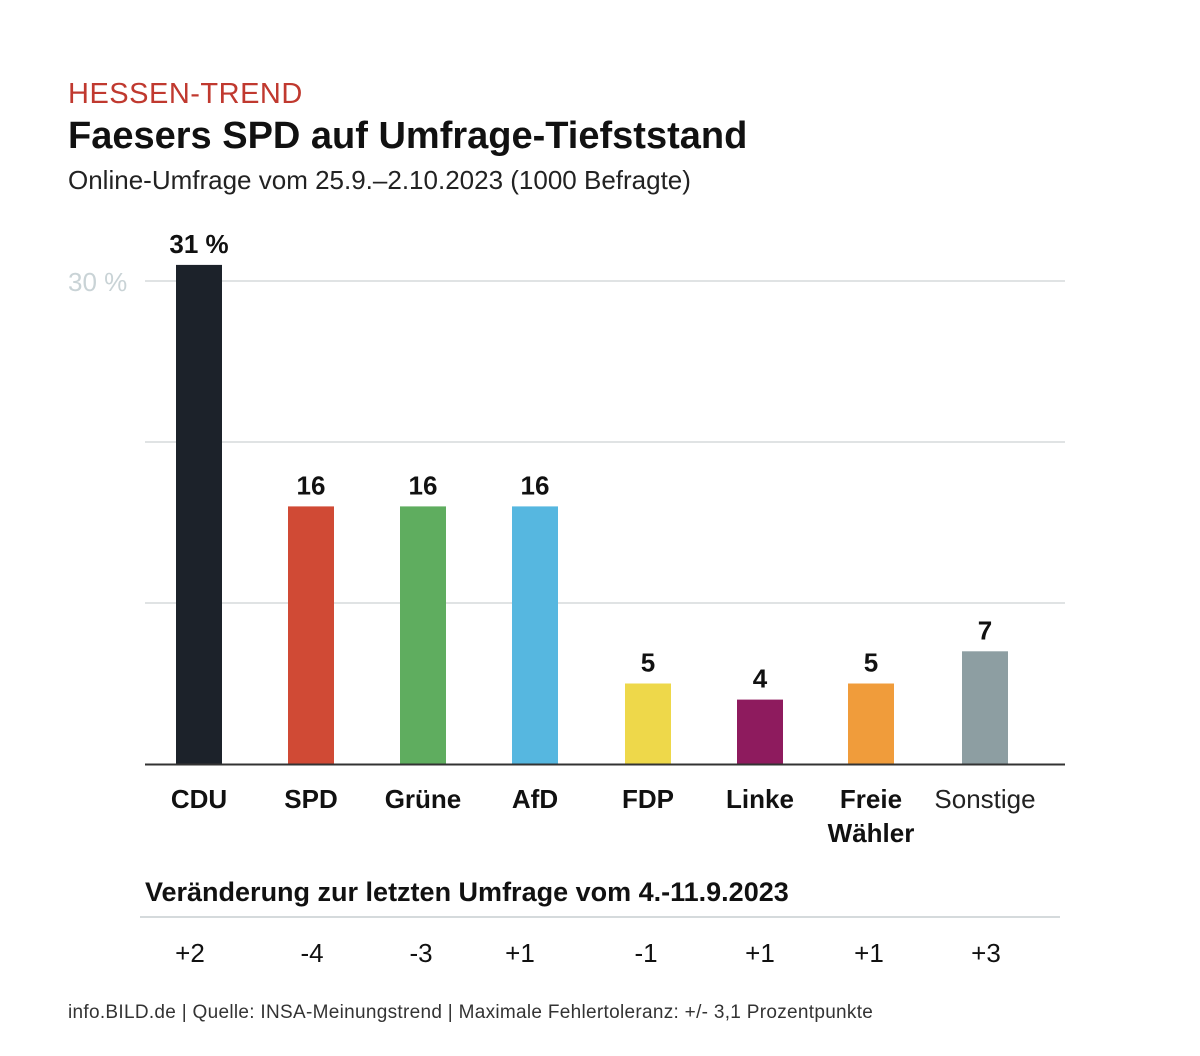  I want to click on category-label: Grüne, so click(423, 799).